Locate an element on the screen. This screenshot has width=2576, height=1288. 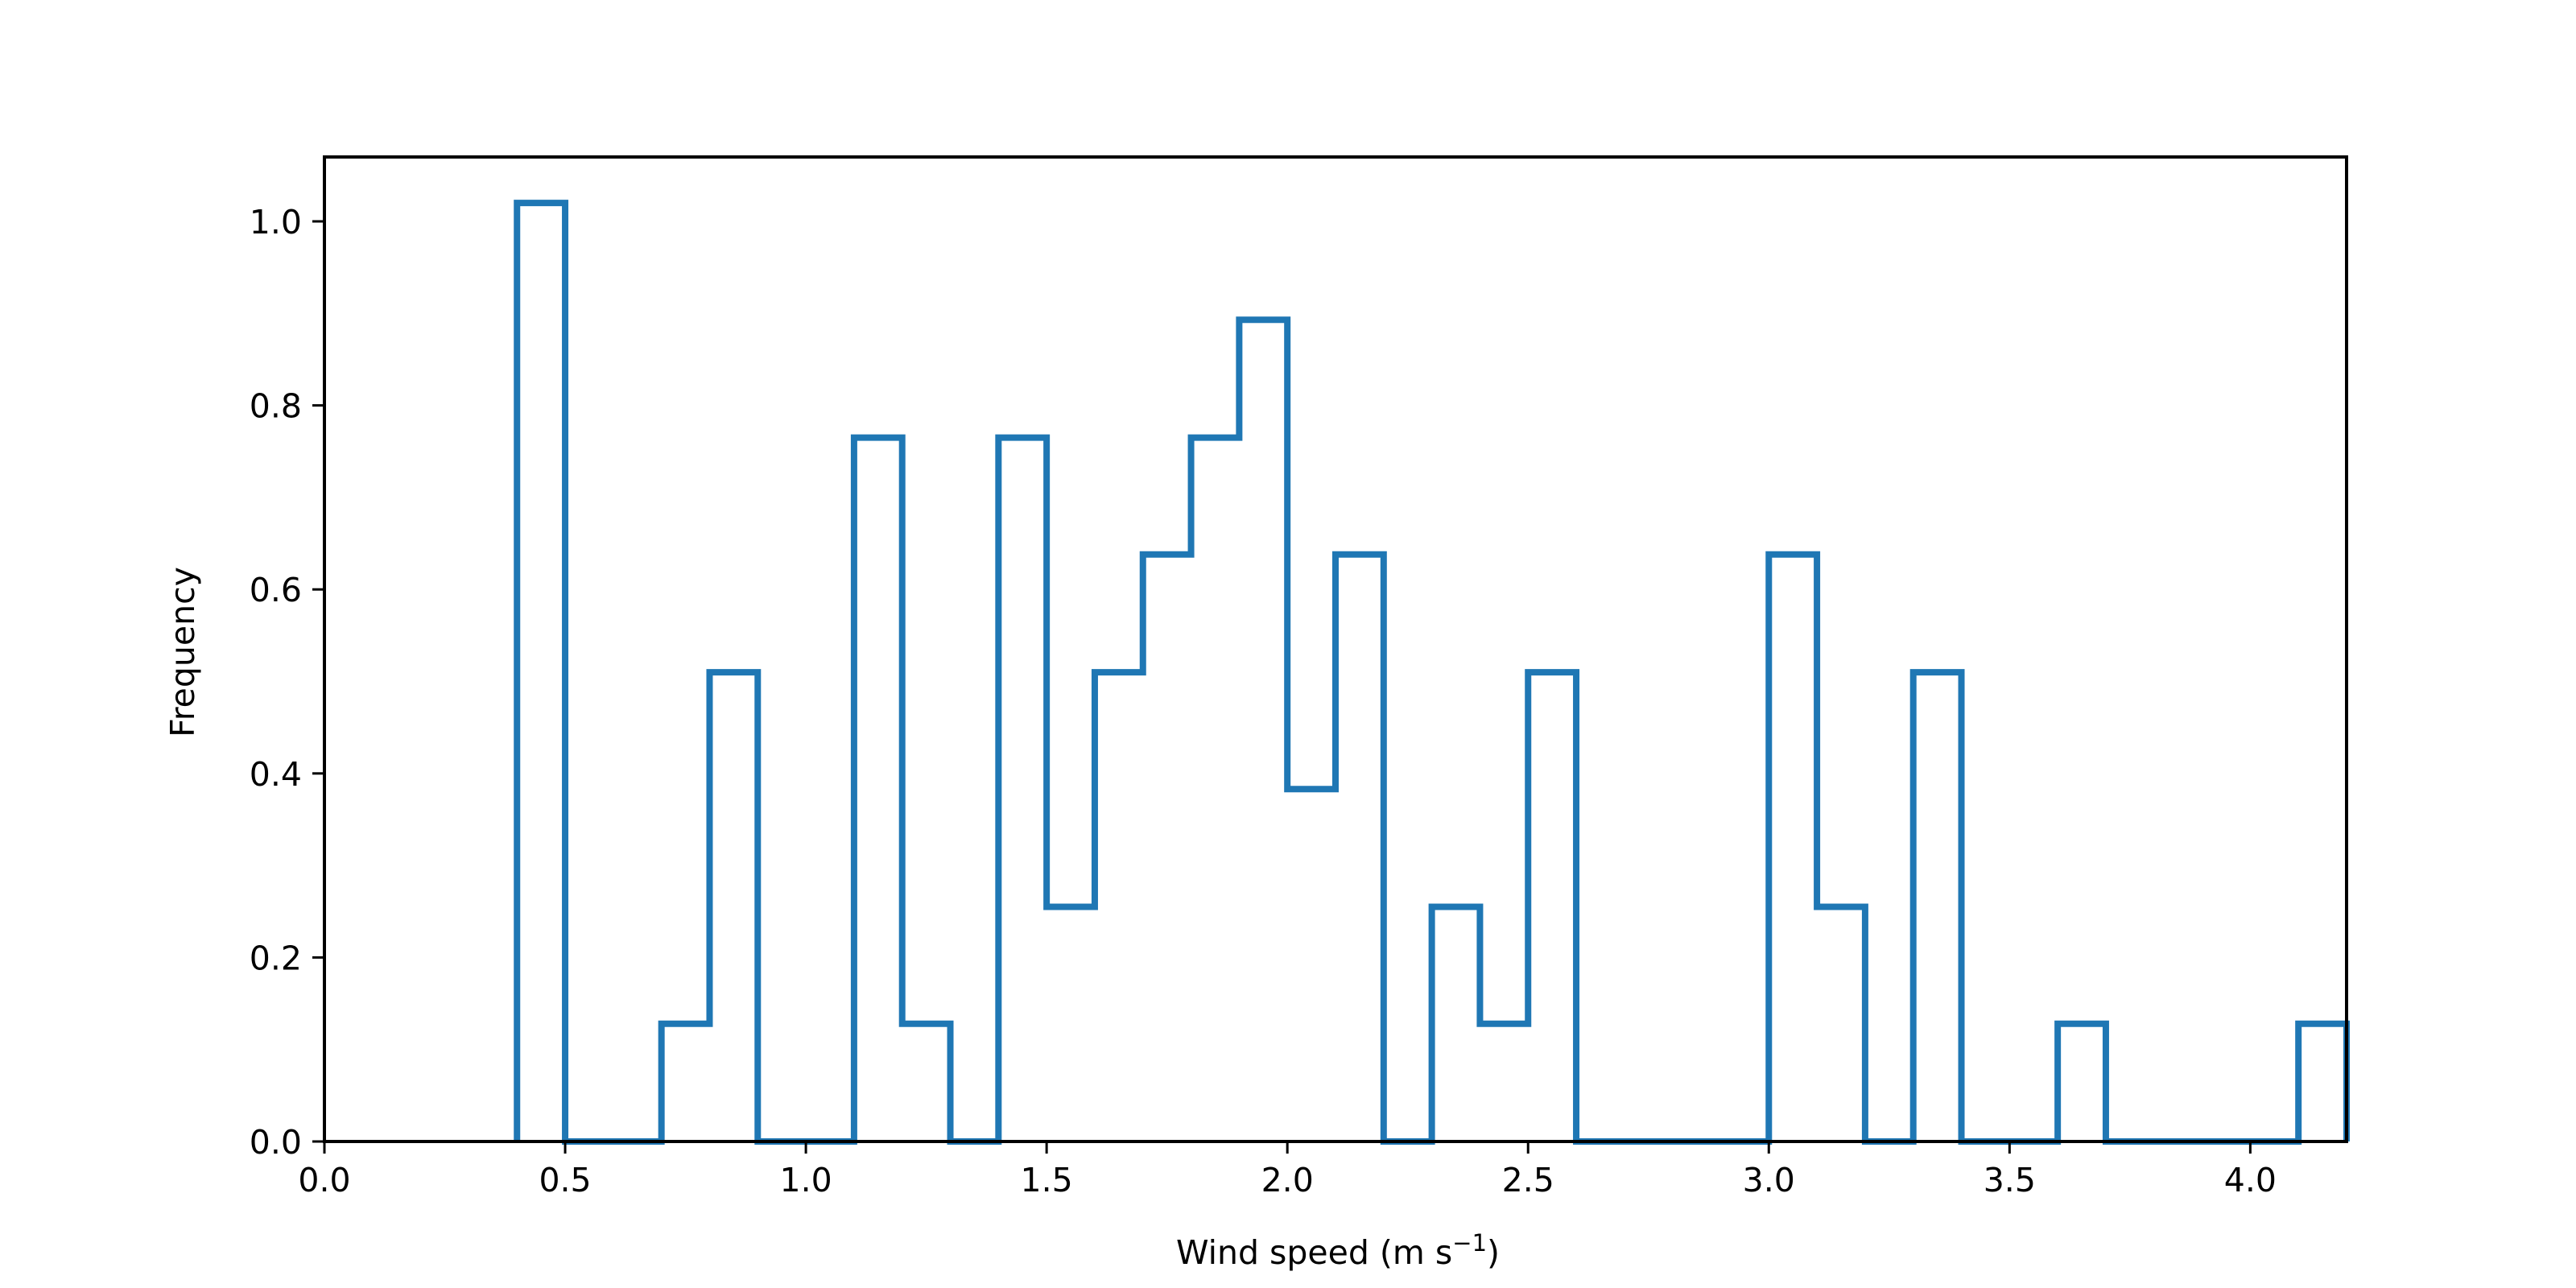
x-tick-label: 1.0 is located at coordinates (805, 1180).